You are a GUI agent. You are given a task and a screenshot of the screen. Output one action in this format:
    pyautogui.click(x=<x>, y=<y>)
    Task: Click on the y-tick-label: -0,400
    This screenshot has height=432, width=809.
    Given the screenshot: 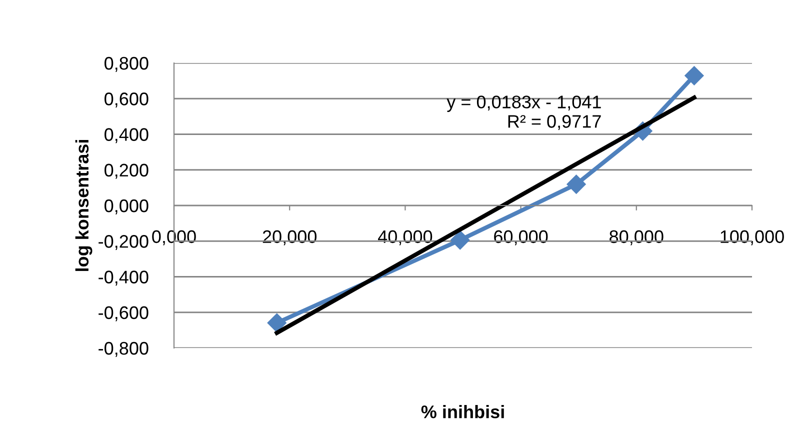 What is the action you would take?
    pyautogui.click(x=123, y=278)
    